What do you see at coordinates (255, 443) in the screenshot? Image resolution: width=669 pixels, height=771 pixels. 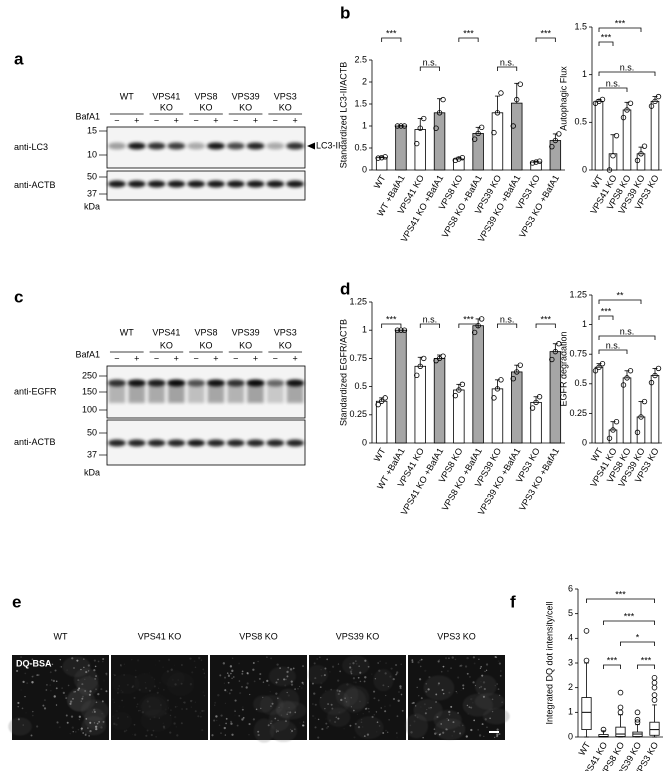 I see `blot-band` at bounding box center [255, 443].